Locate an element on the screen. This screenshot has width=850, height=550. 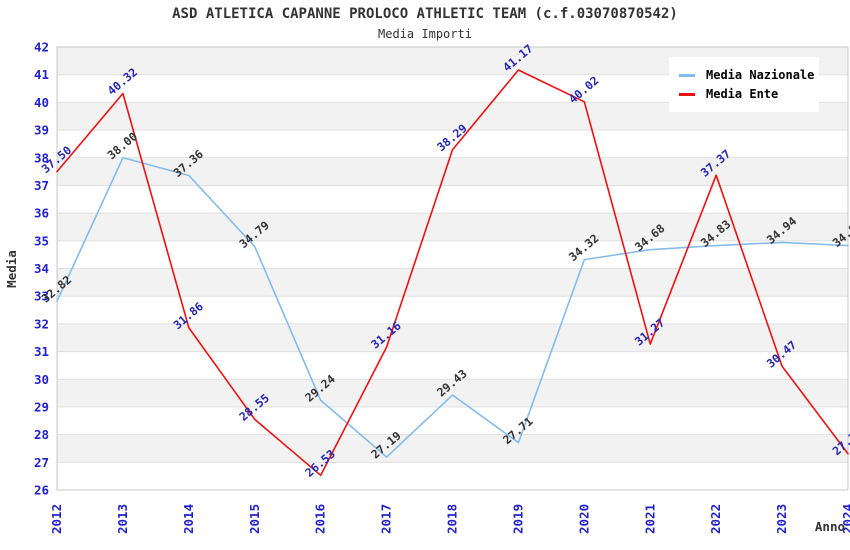
legend-item-media-ente: Media Ente is located at coordinates (745, 94).